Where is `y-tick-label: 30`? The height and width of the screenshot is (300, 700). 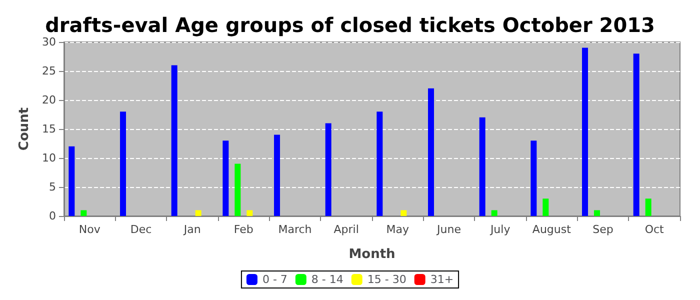
y-tick-label: 30 is located at coordinates (49, 42).